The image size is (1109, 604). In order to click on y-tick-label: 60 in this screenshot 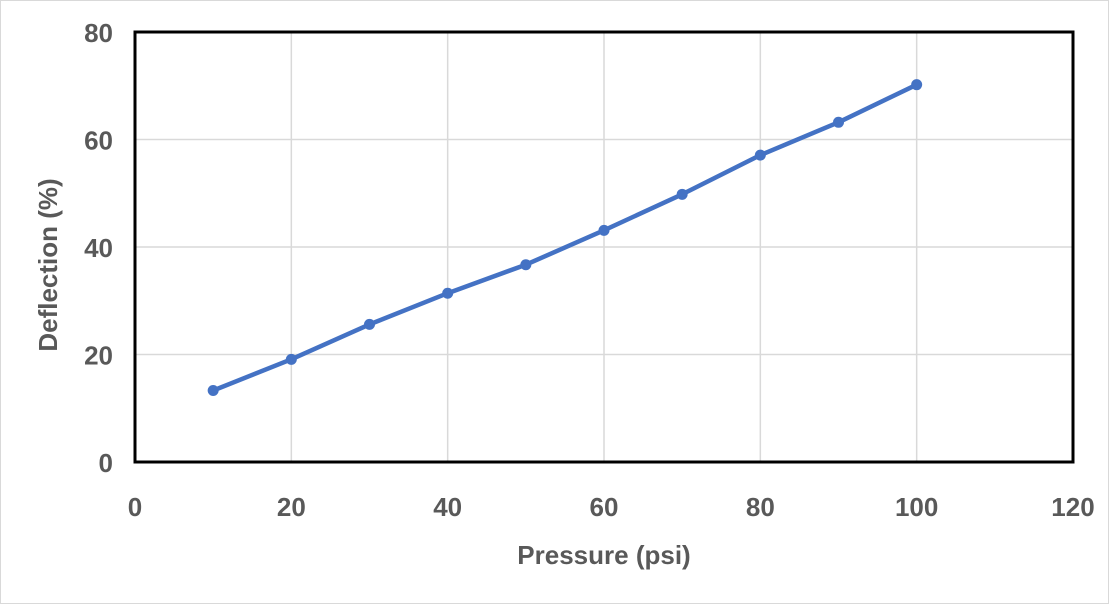, I will do `click(98, 141)`.